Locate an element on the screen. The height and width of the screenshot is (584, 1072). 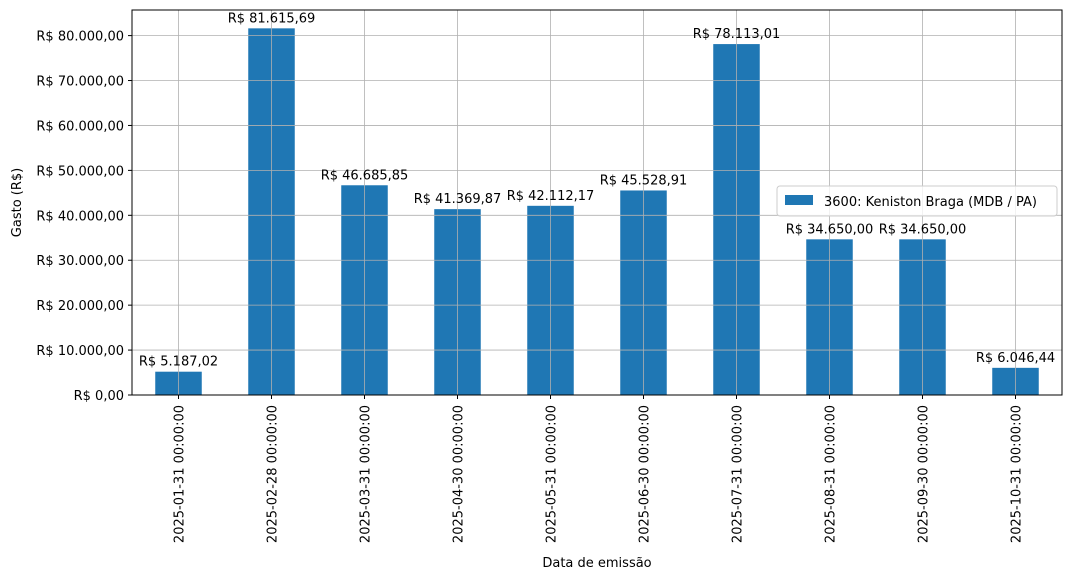
y-tick-label: R$ 10.000,00 is located at coordinates (80, 351).